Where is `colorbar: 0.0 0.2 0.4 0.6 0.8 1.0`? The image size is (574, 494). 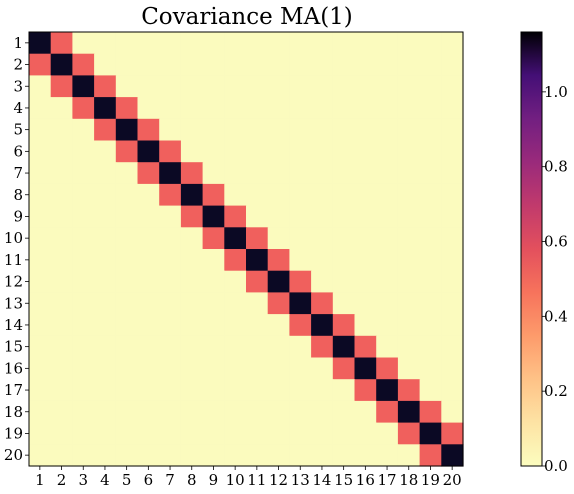 colorbar: 0.0 0.2 0.4 0.6 0.8 1.0 is located at coordinates (544, 253).